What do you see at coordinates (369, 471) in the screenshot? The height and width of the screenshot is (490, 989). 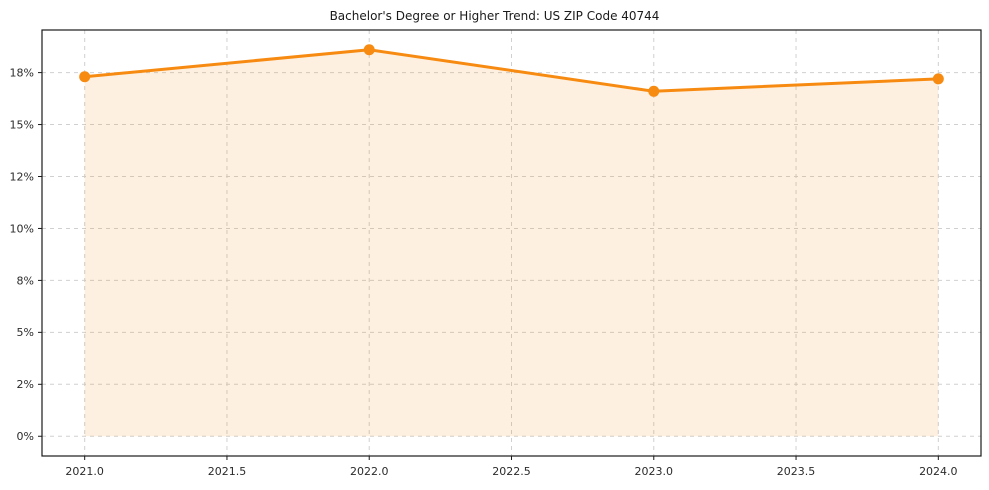 I see `x-tick-label: 2022.0` at bounding box center [369, 471].